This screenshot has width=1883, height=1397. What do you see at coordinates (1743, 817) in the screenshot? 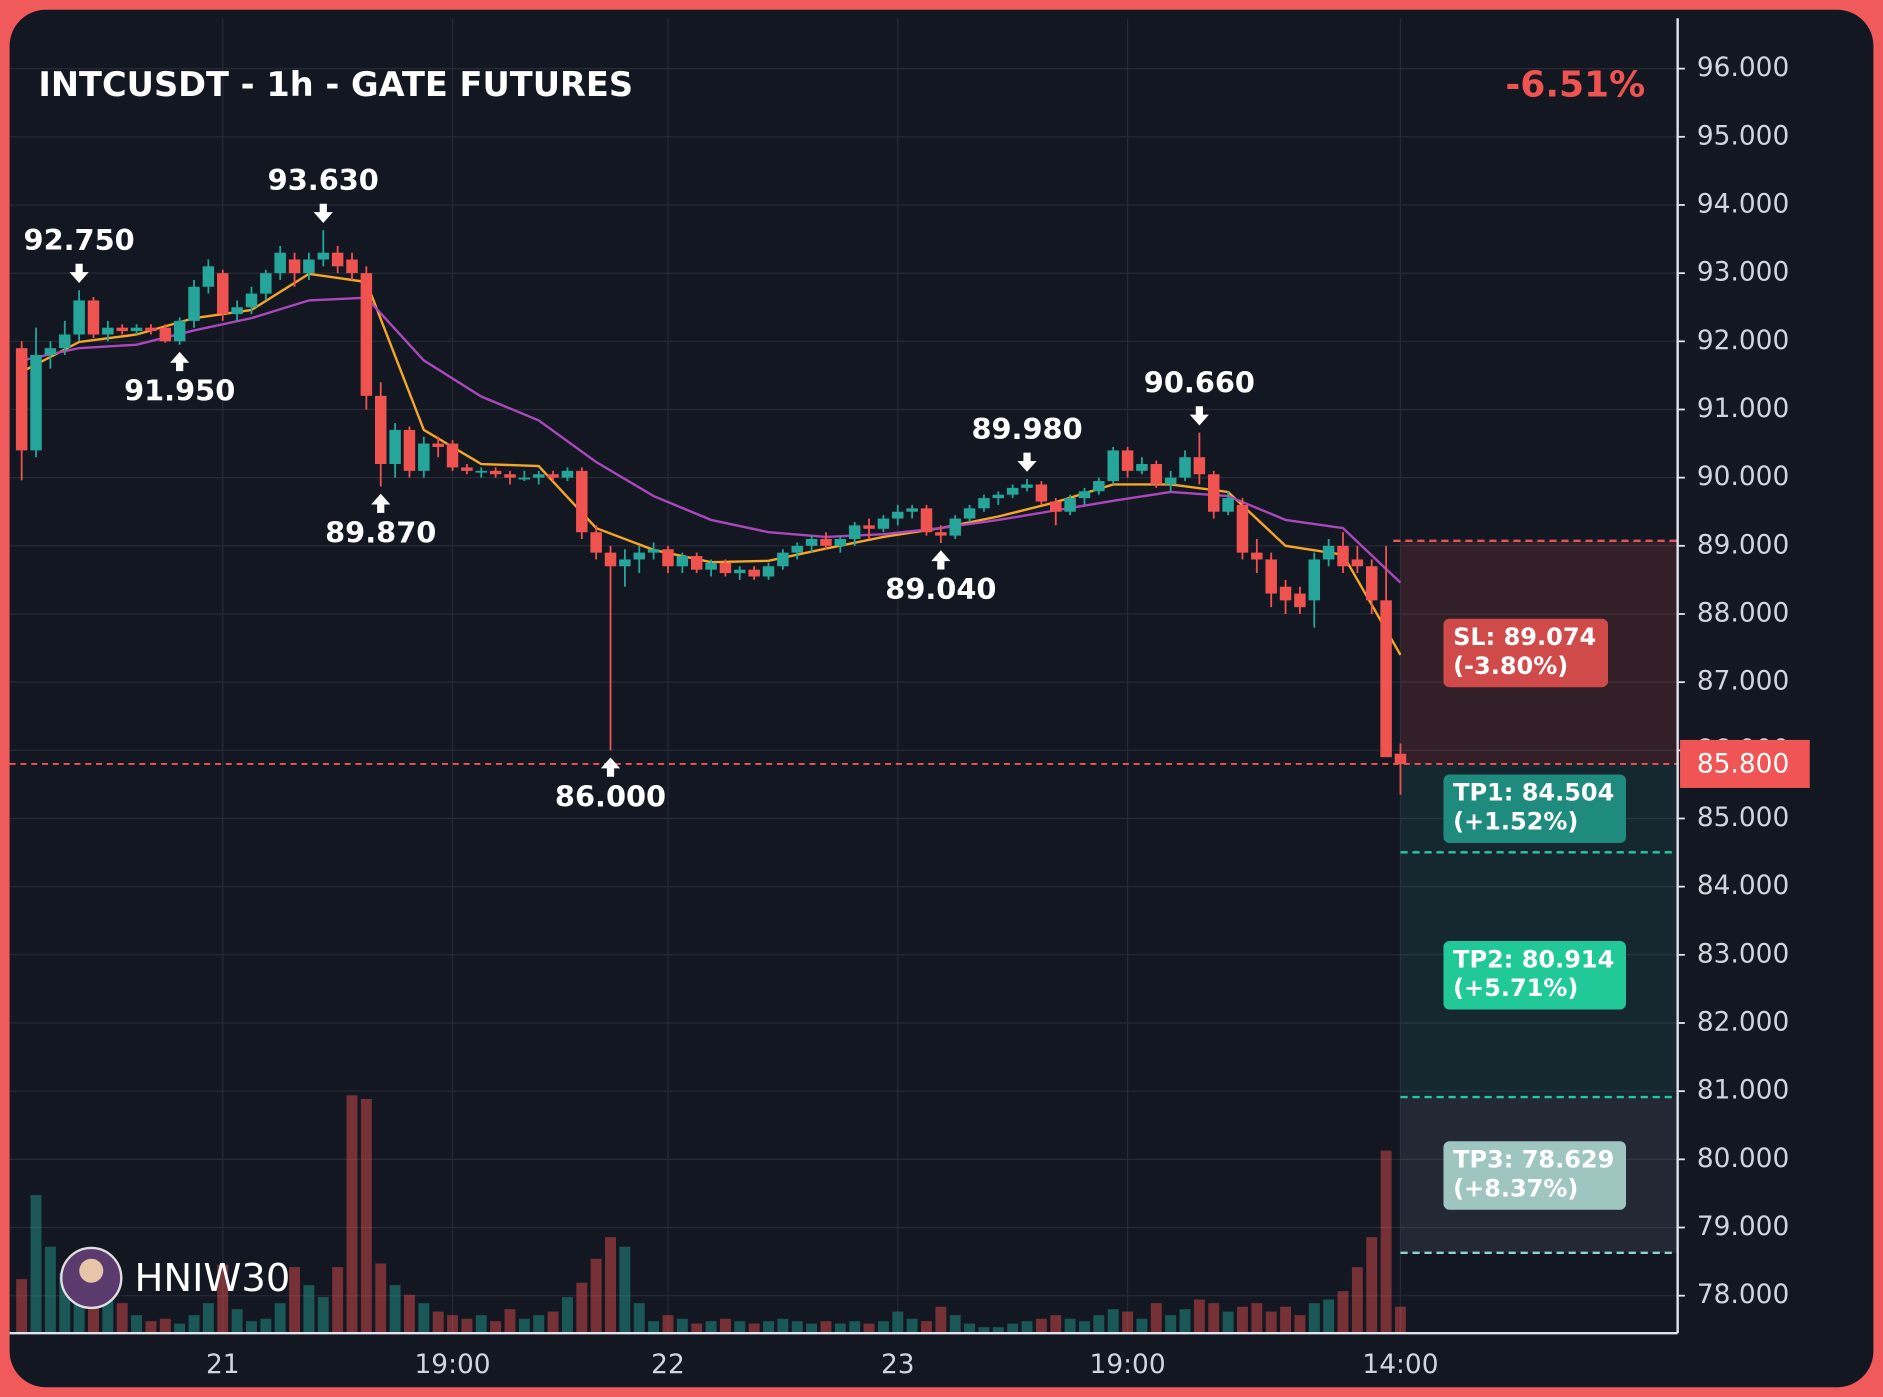
I see `y-tick-label: 85.000` at bounding box center [1743, 817].